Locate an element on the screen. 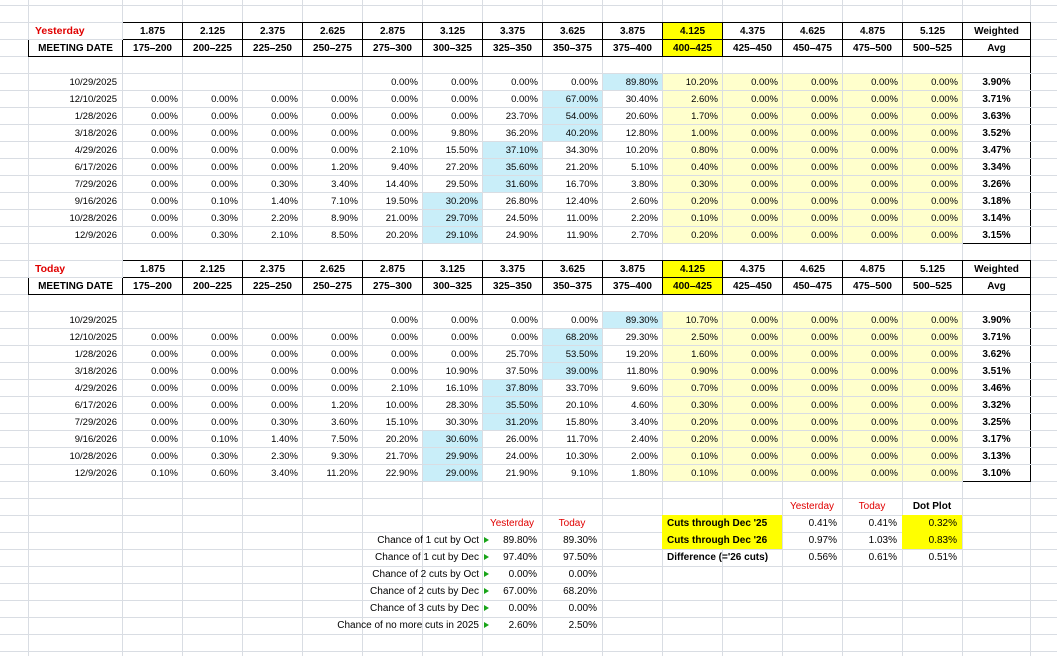 This screenshot has height=656, width=1057. meeting-date-cell: 9/16/2026 is located at coordinates (75, 201).